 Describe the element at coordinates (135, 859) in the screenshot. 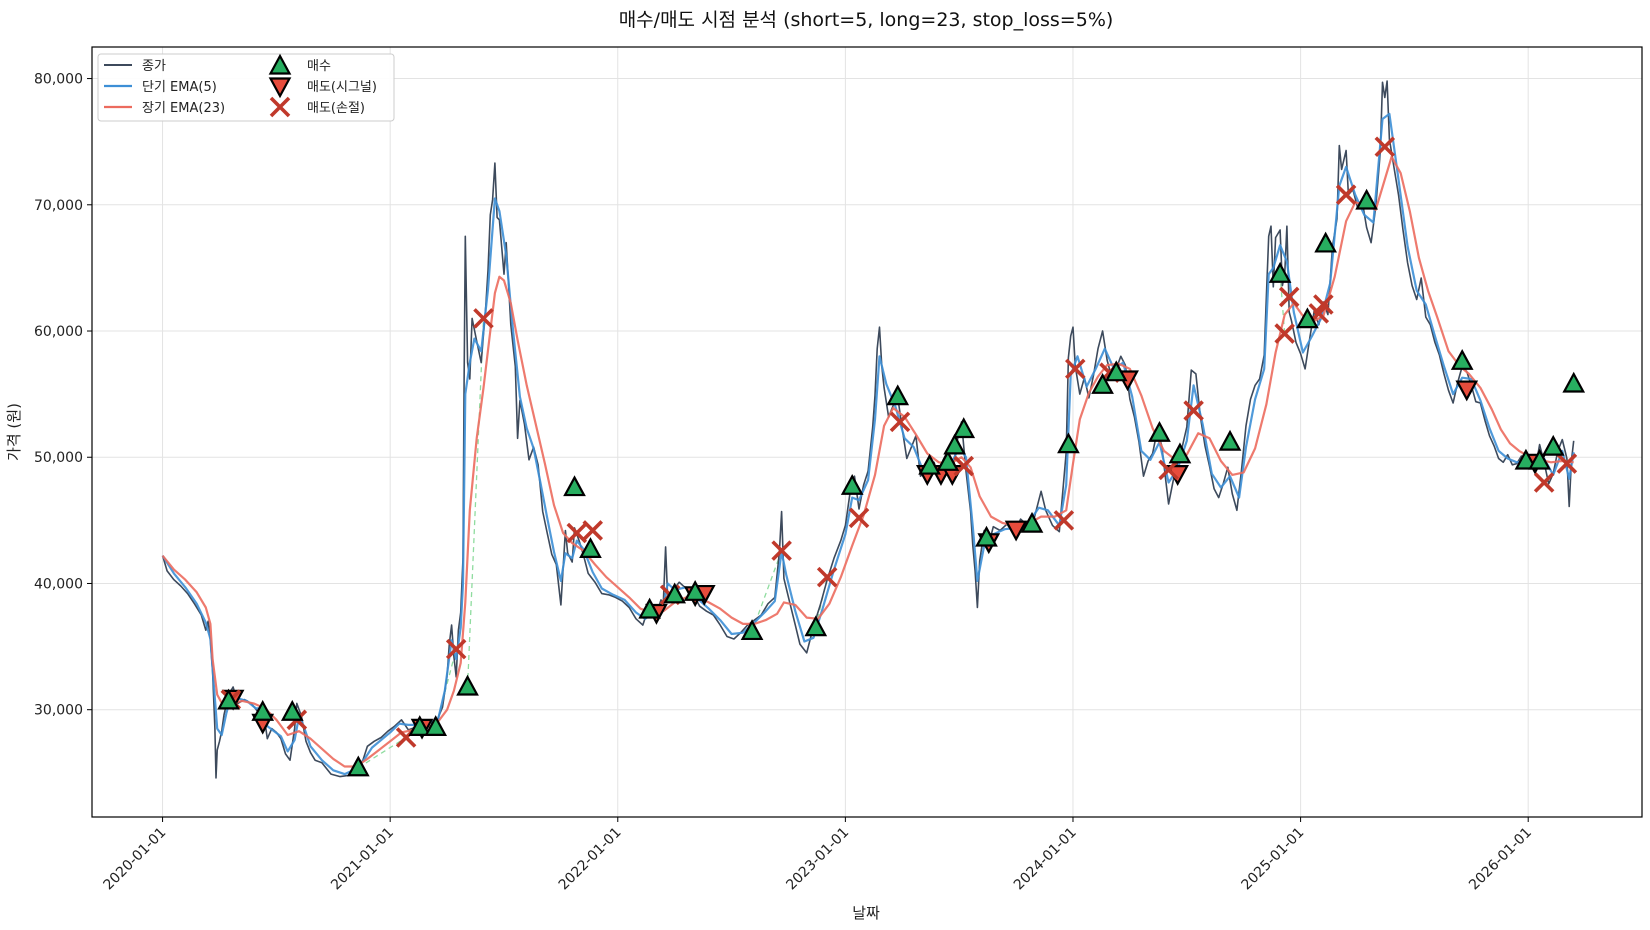

I see `x-tick-label: 2020-01-01` at that location.